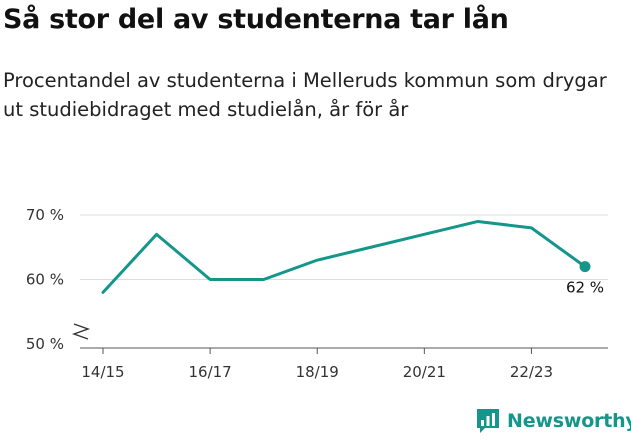 This screenshot has height=439, width=631. What do you see at coordinates (344, 350) in the screenshot?
I see `x-axis` at bounding box center [344, 350].